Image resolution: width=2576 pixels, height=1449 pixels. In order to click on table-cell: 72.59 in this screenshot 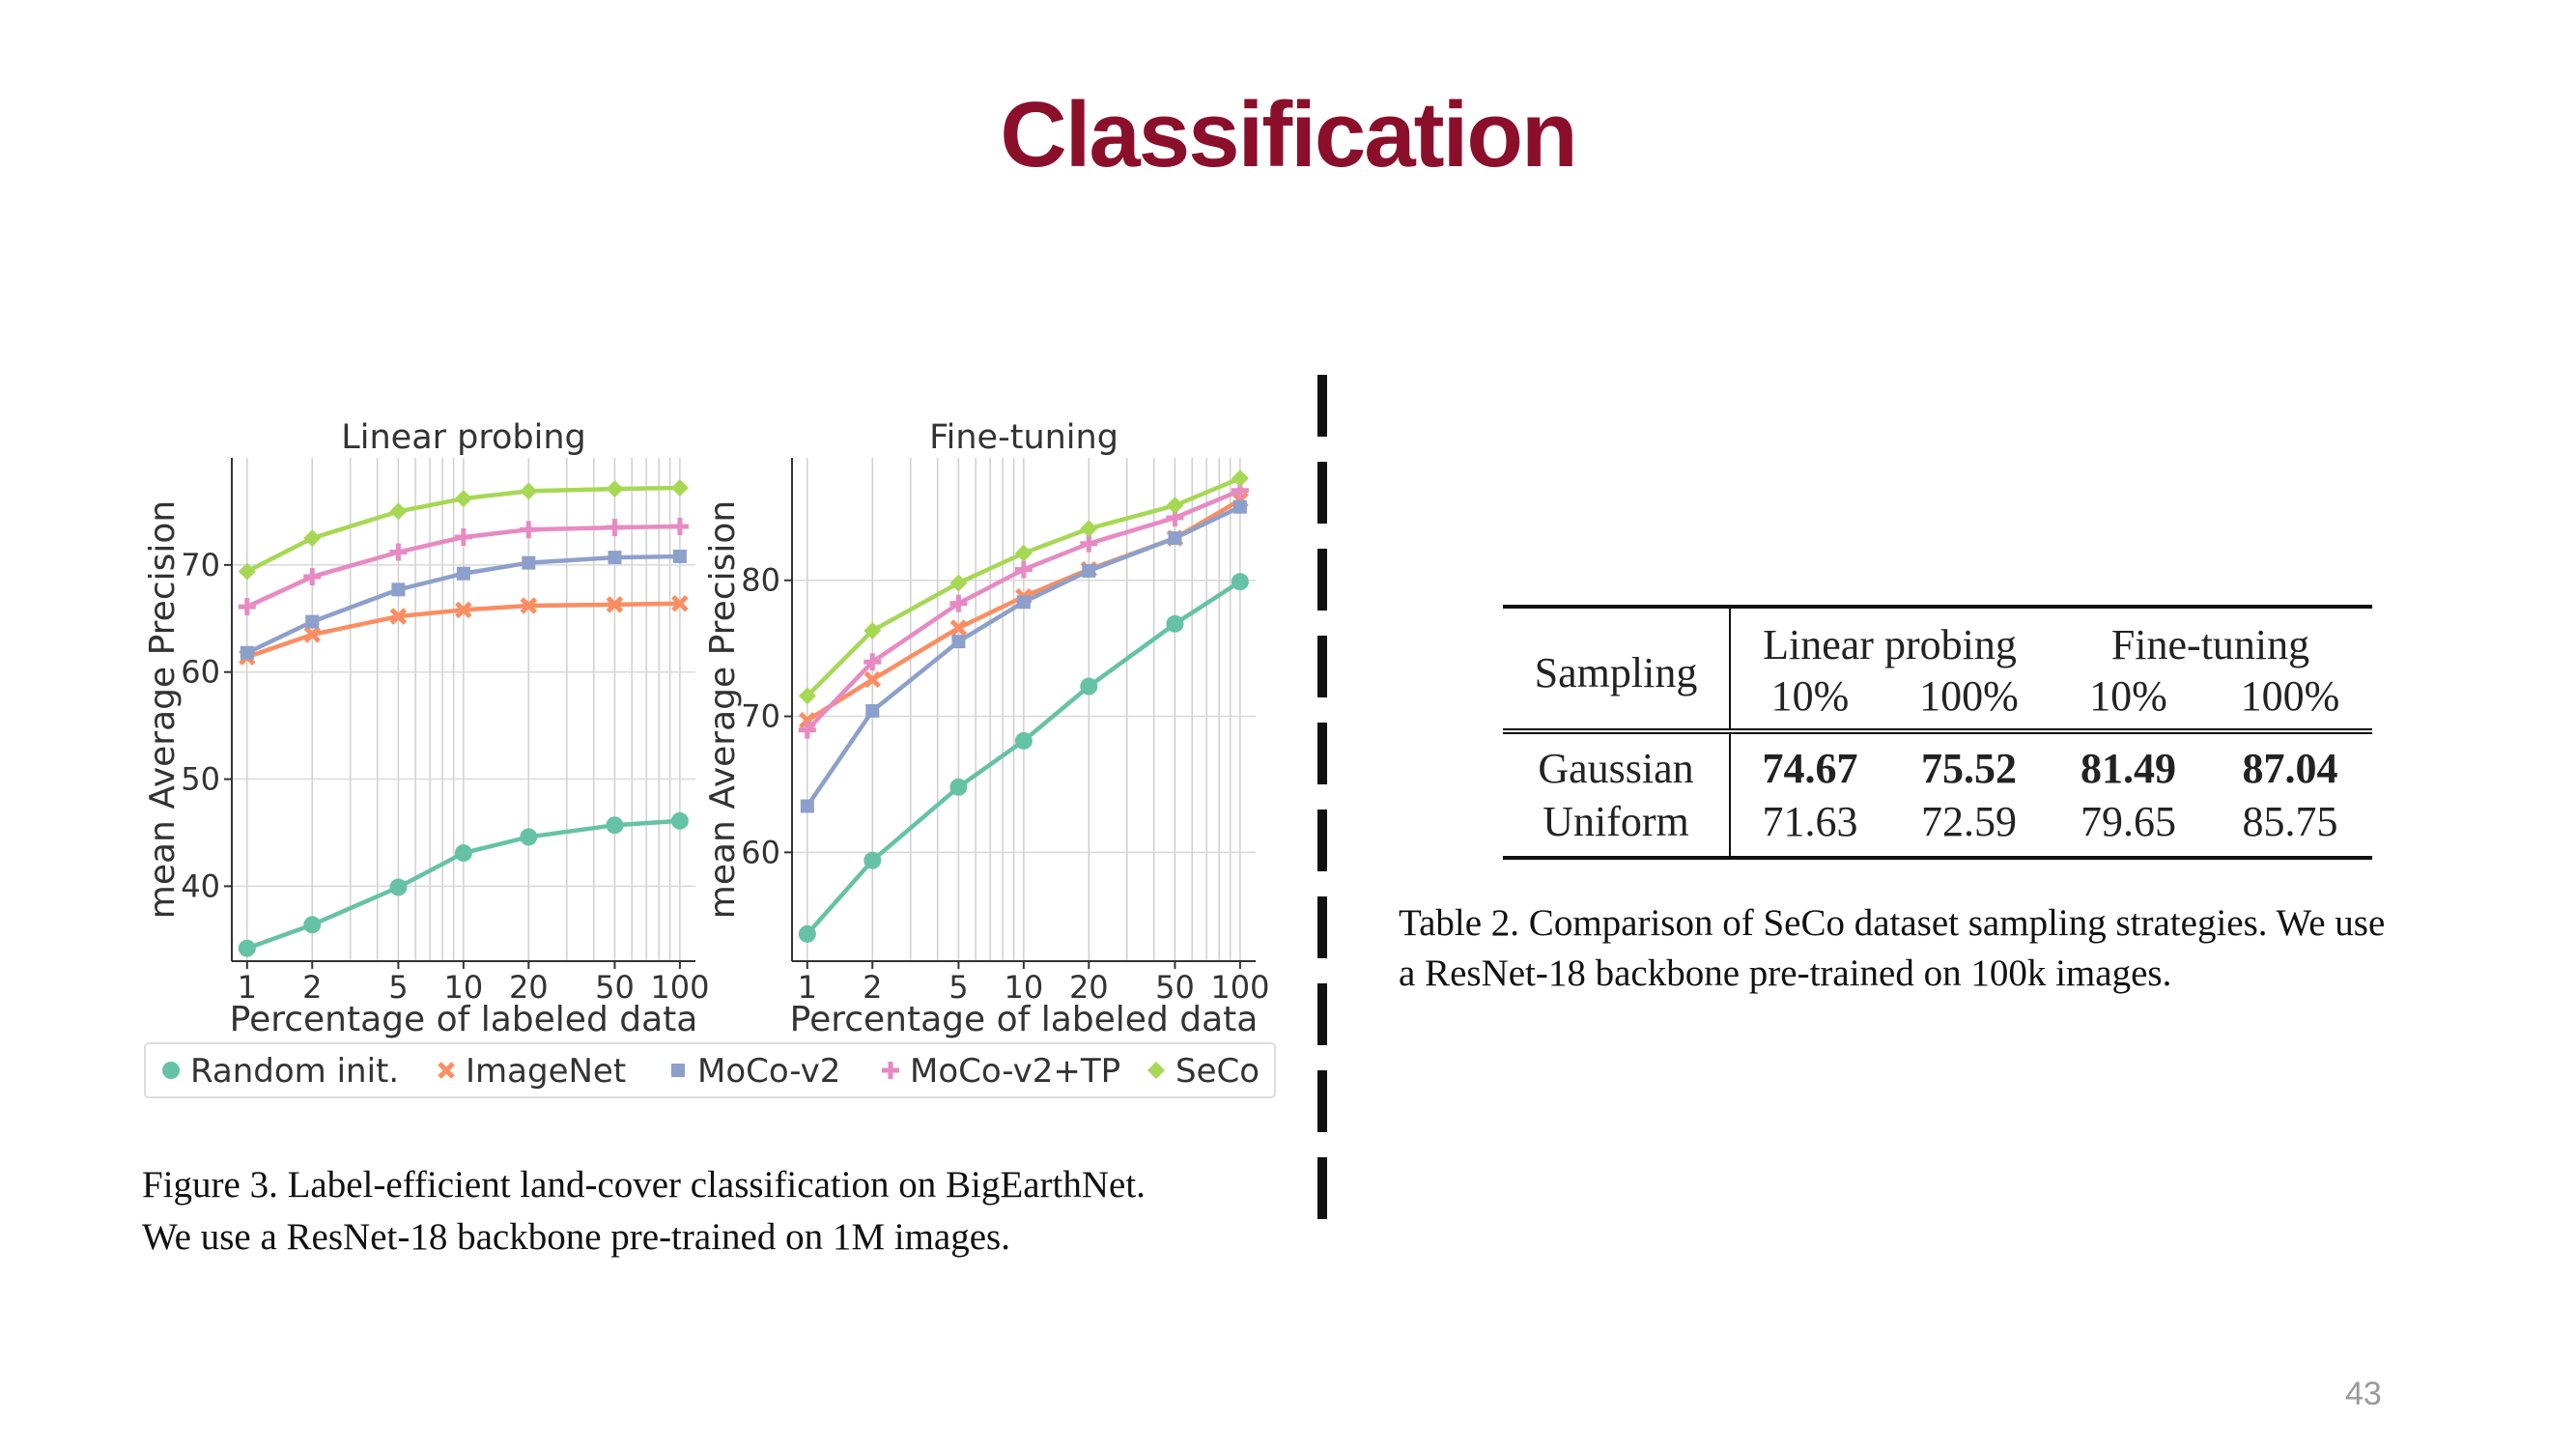, I will do `click(1969, 821)`.